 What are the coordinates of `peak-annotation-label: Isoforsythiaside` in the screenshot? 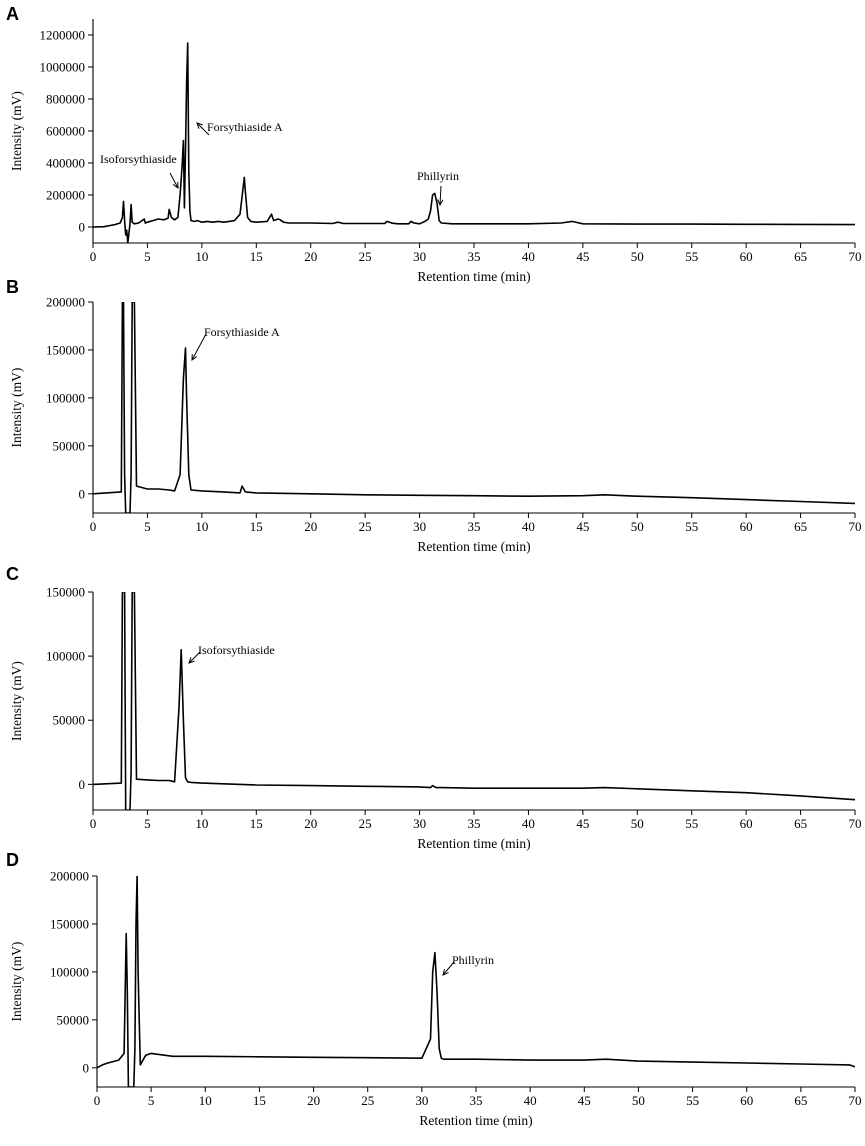 It's located at (138, 159).